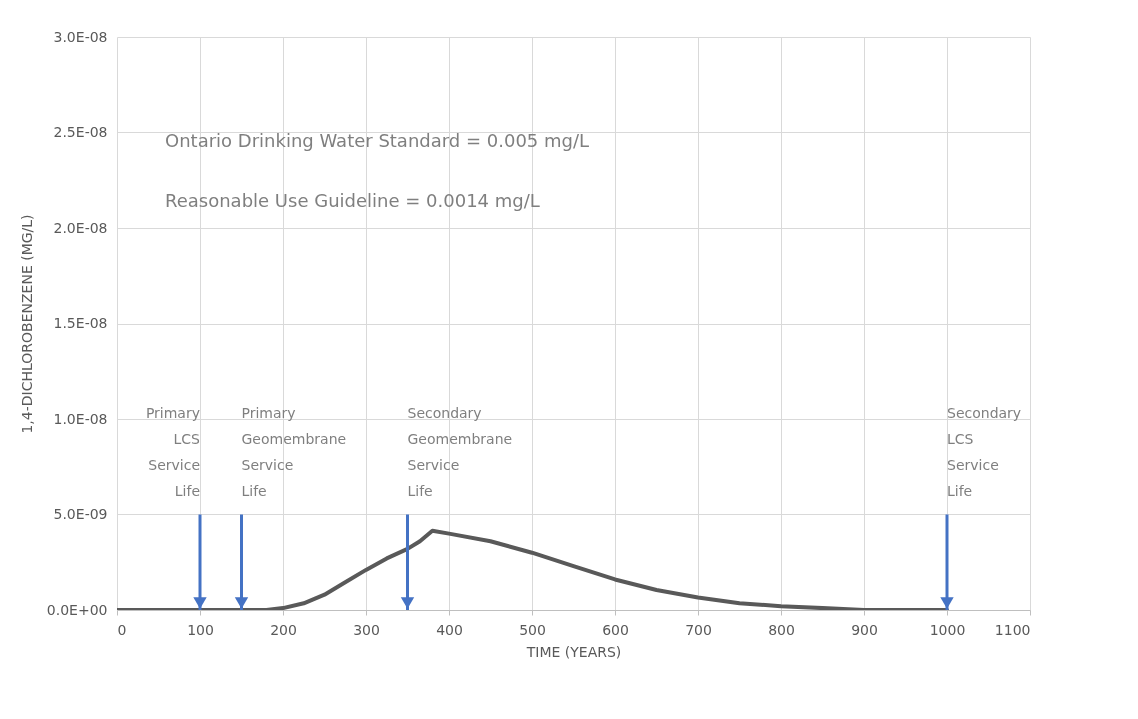  I want to click on y-tick-label: 1.0E-08, so click(80, 418).